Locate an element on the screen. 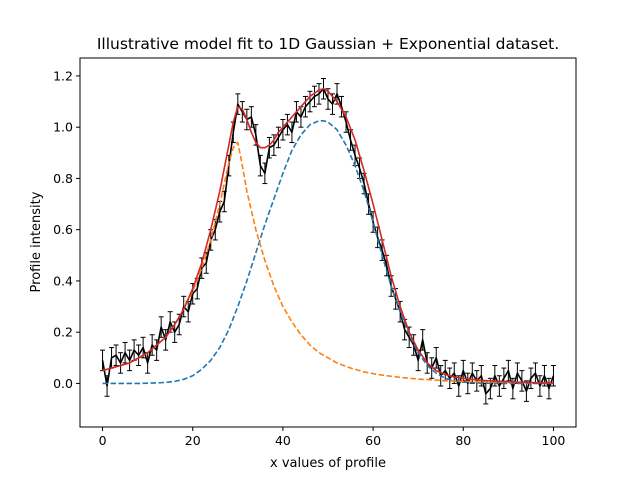 Image resolution: width=640 pixels, height=480 pixels. x-tick-label: 100 is located at coordinates (554, 440).